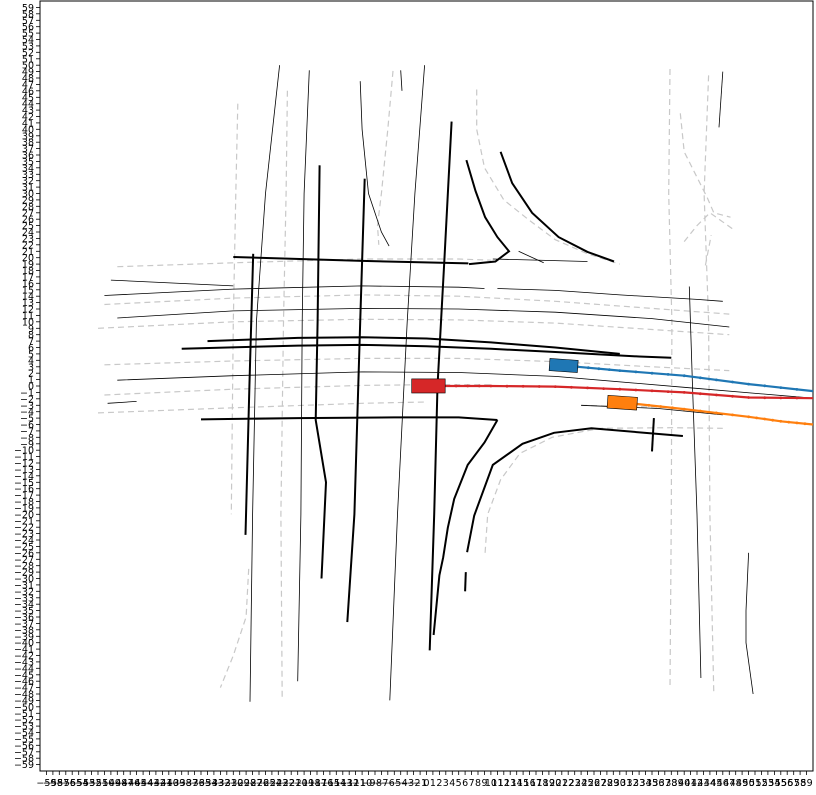 The width and height of the screenshot is (816, 795). I want to click on y-tick-label: 21, so click(28, 252).